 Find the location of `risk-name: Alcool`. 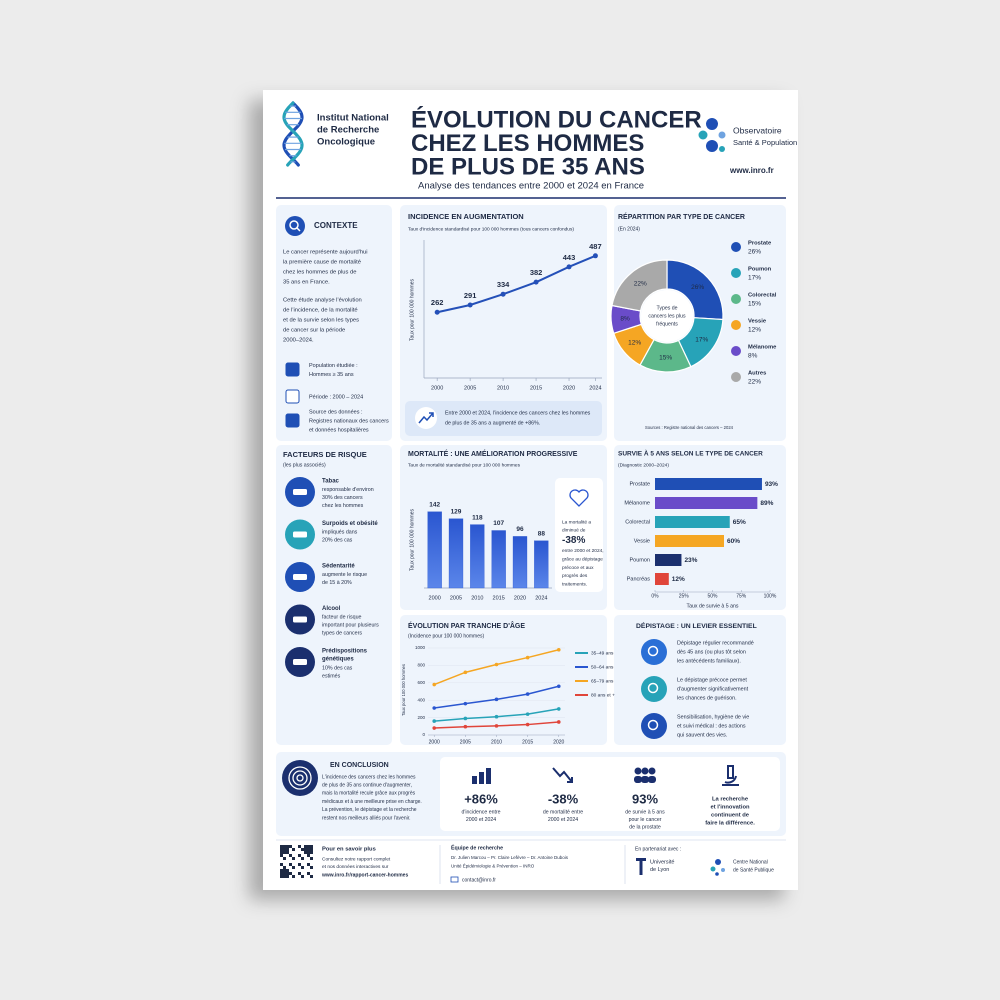

risk-name: Alcool is located at coordinates (331, 609).